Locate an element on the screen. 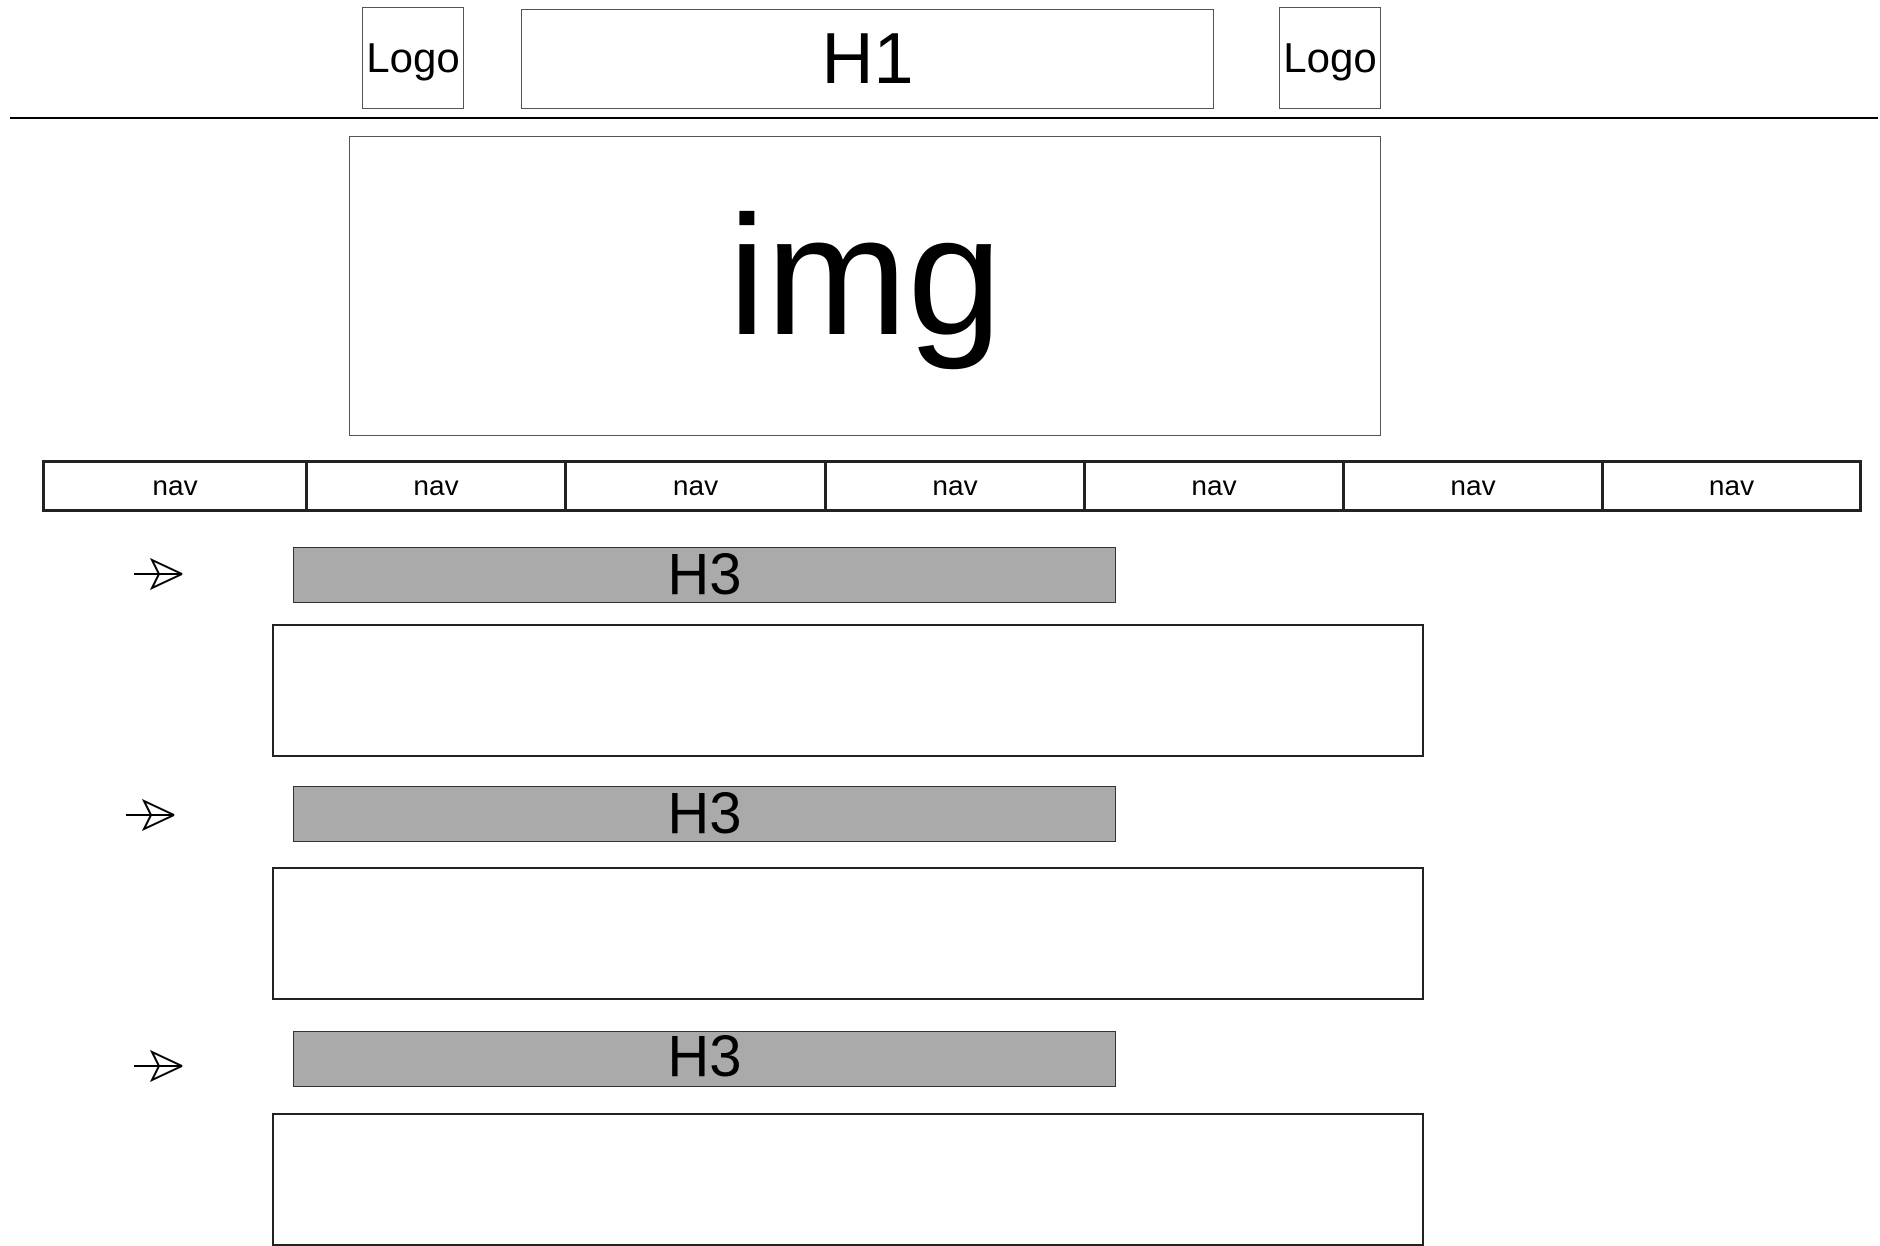 The height and width of the screenshot is (1246, 1880). nav-bar: nav nav nav nav nav nav nav is located at coordinates (952, 486).